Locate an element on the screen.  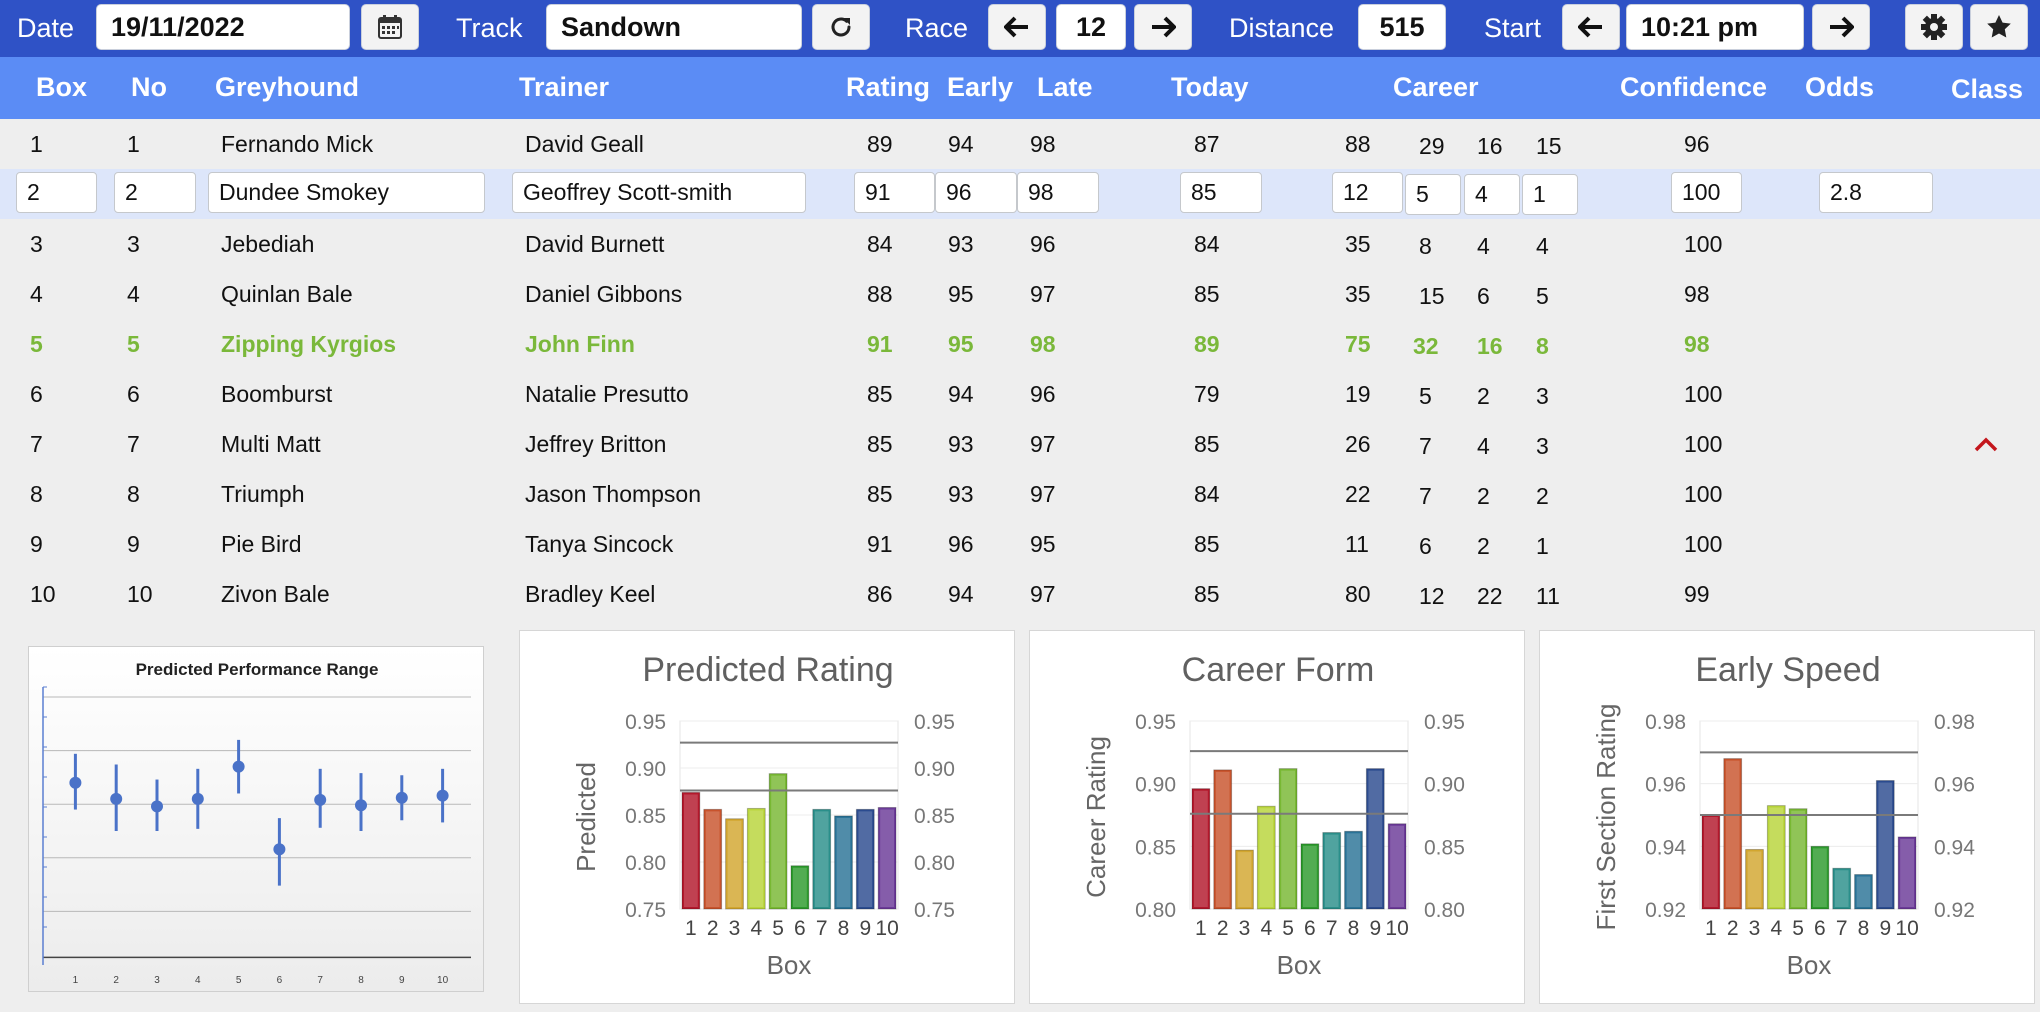
distance-input: 515 is located at coordinates (1402, 27).